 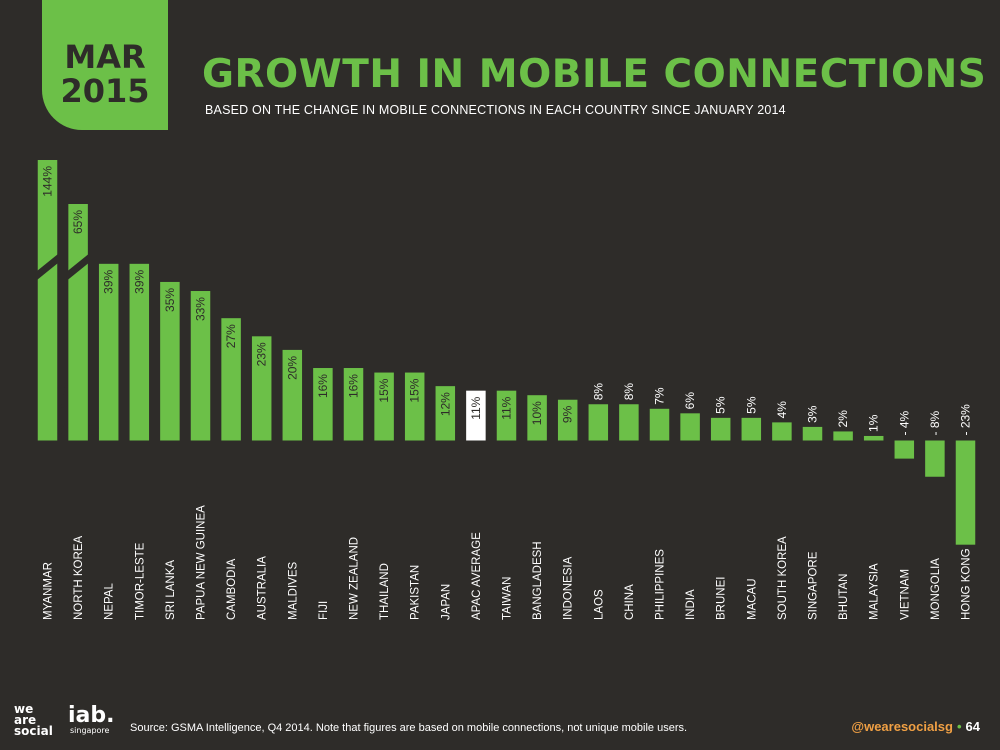 I want to click on category-label: VIETNAM, so click(x=905, y=594).